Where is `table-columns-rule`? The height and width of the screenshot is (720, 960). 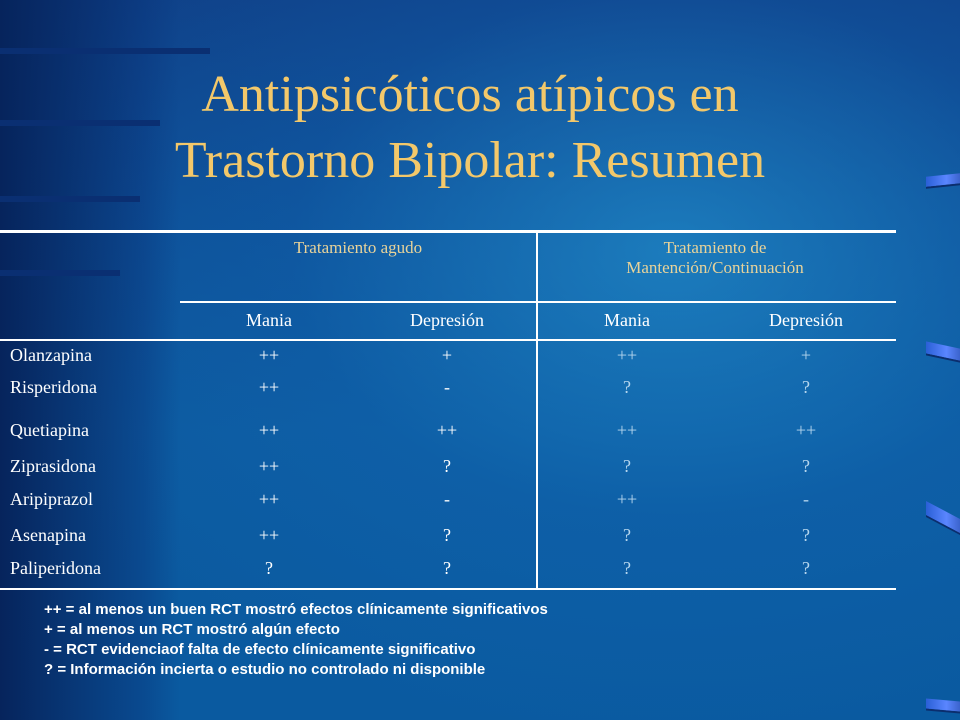 table-columns-rule is located at coordinates (448, 340).